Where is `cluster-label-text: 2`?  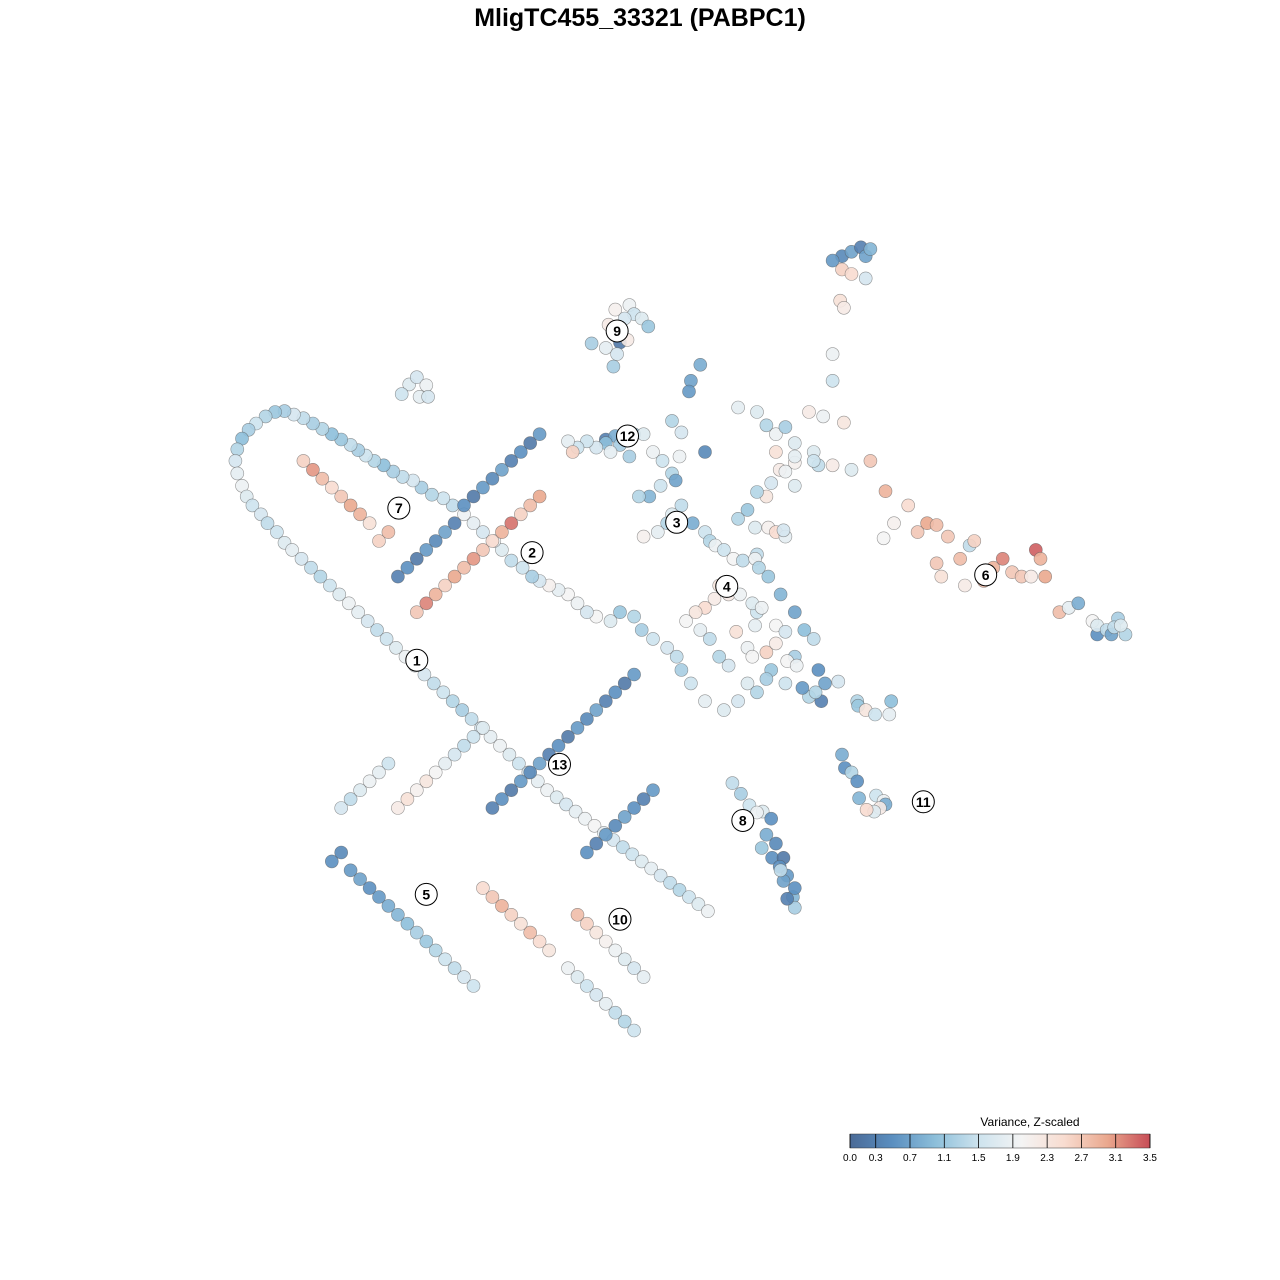
cluster-label-text: 2 is located at coordinates (532, 553).